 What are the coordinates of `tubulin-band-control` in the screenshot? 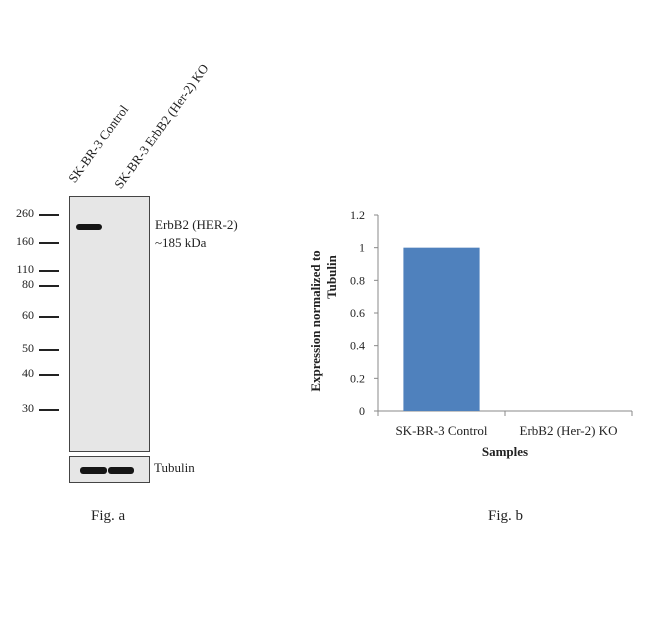 It's located at (93, 470).